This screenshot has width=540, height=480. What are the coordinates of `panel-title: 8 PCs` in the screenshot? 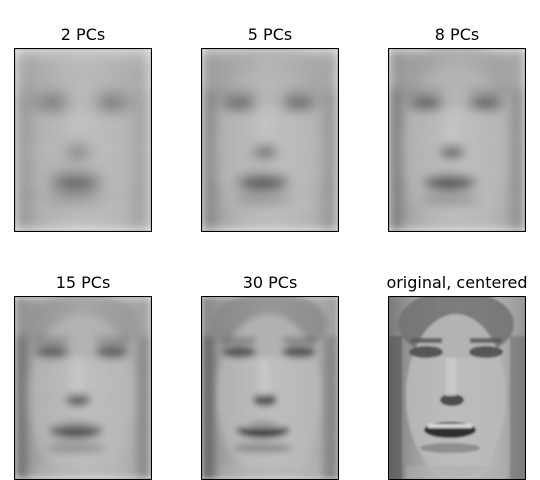 It's located at (457, 34).